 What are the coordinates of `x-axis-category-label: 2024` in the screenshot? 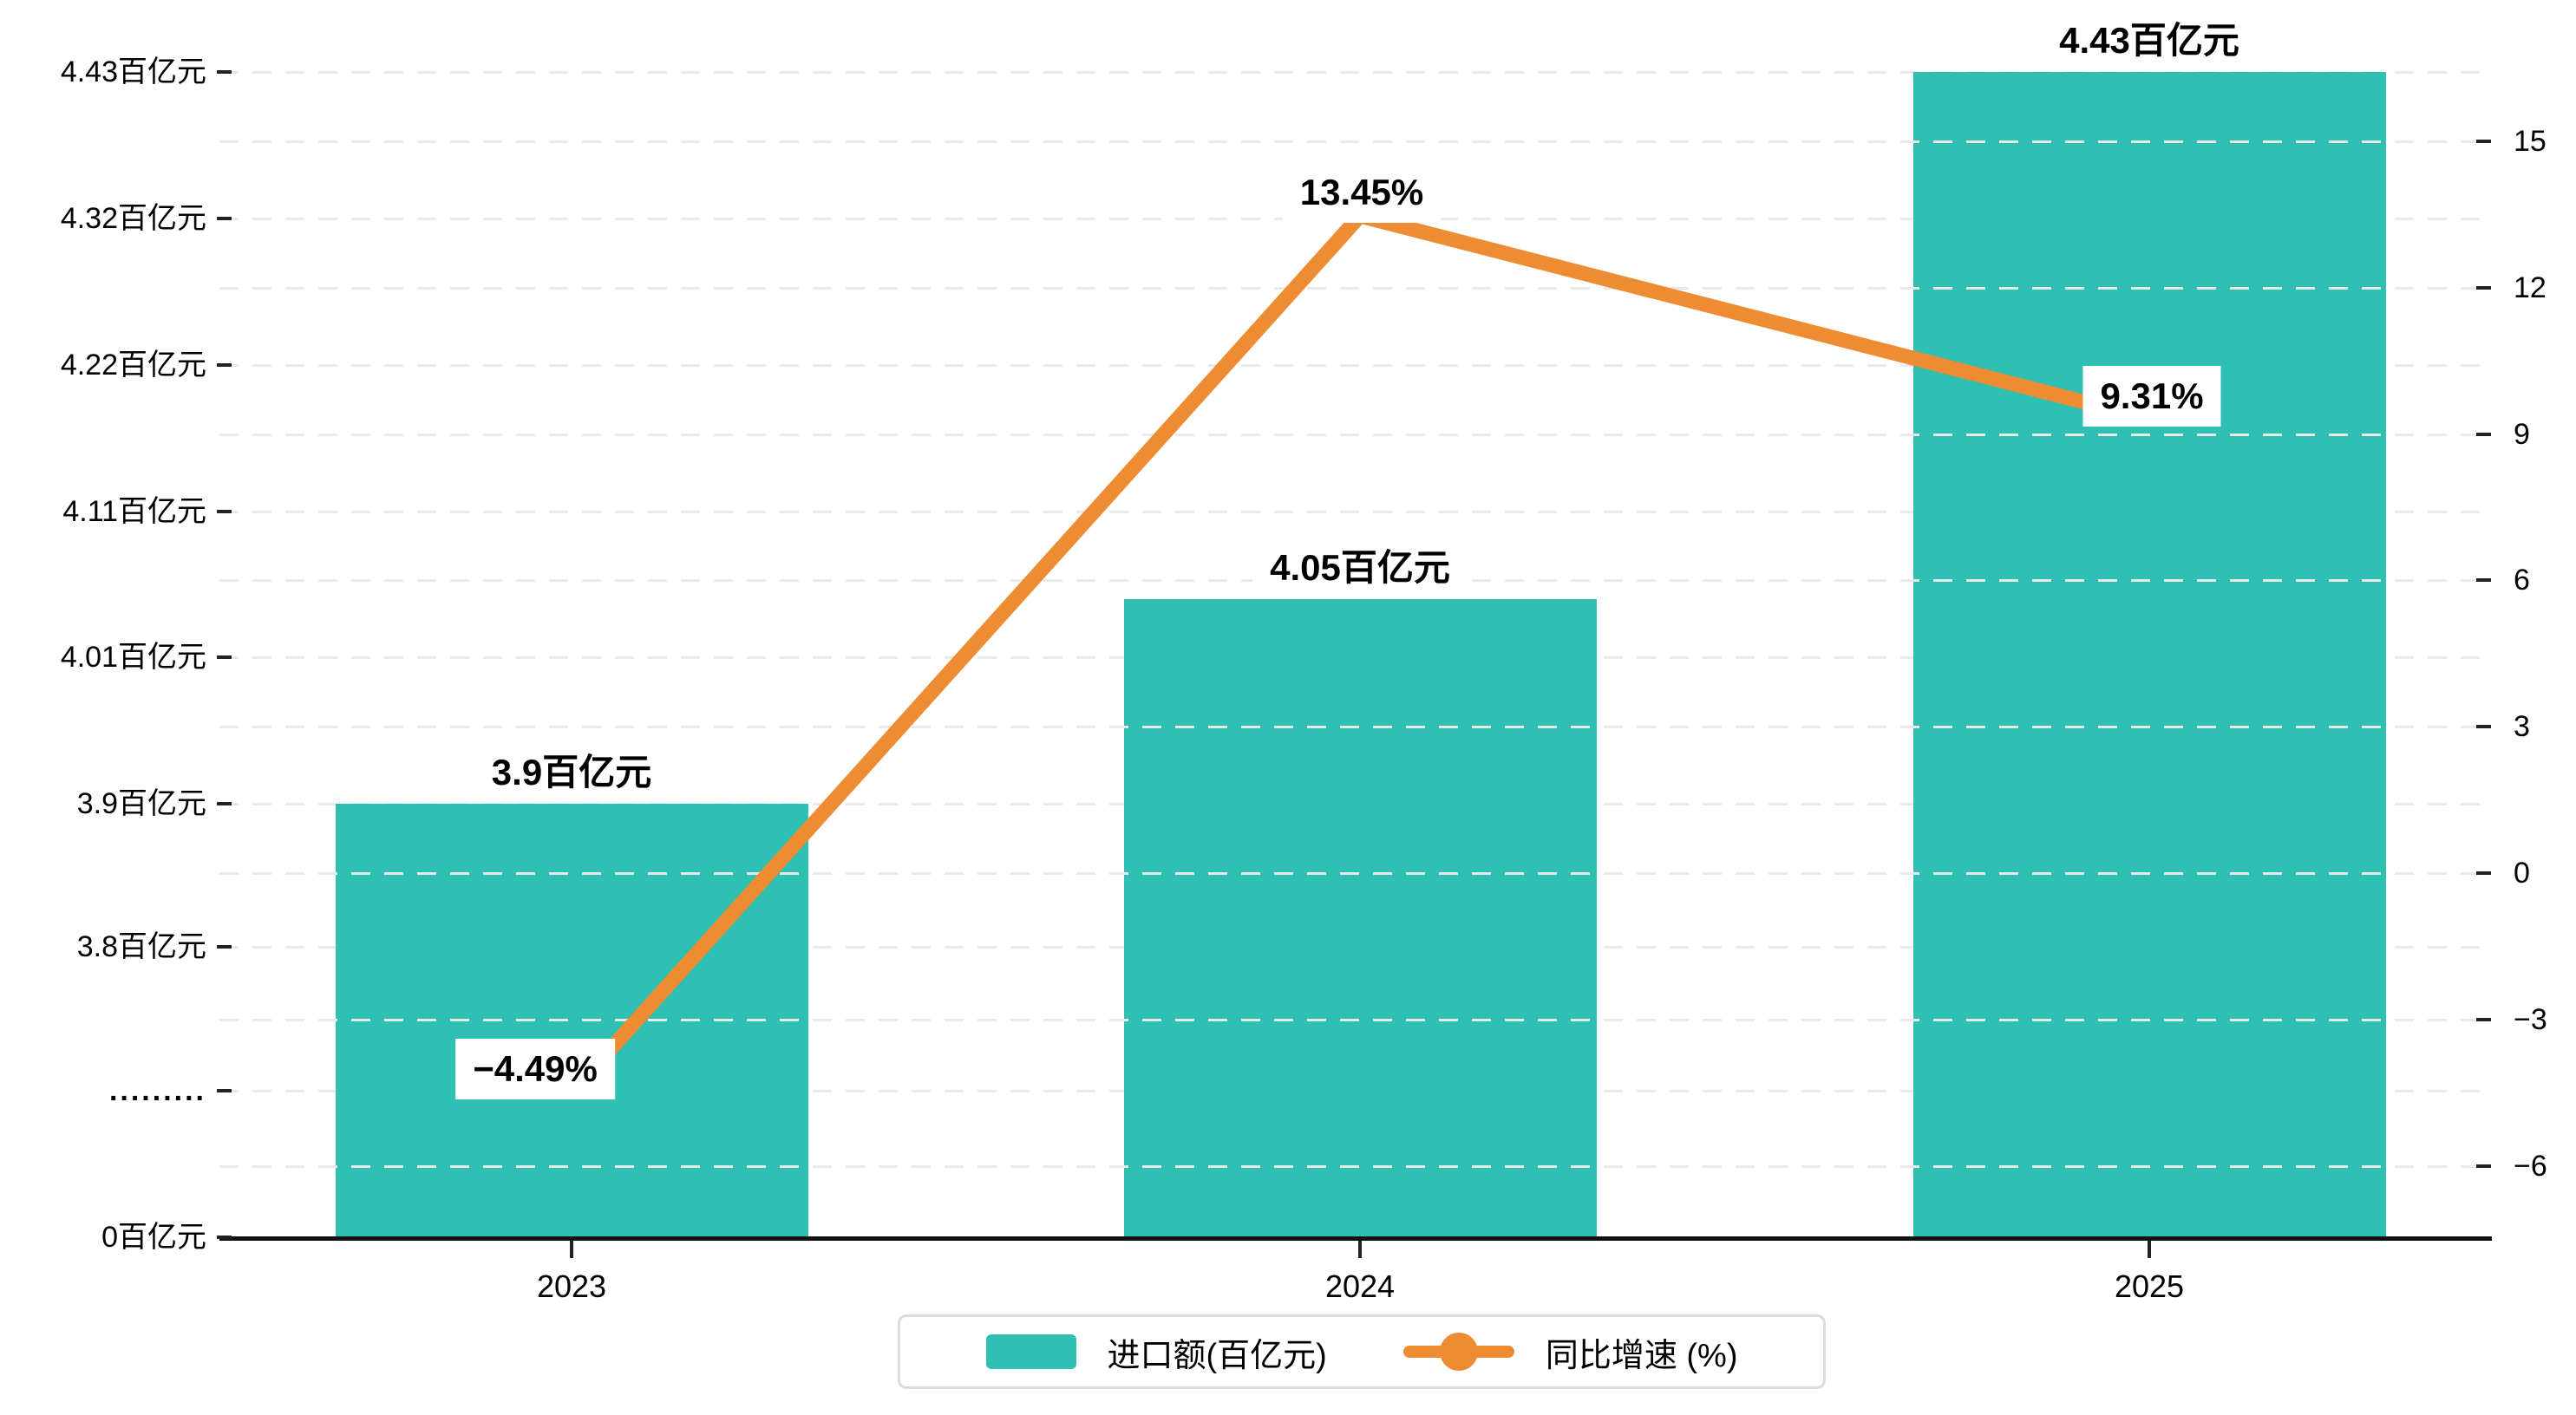 It's located at (1360, 1286).